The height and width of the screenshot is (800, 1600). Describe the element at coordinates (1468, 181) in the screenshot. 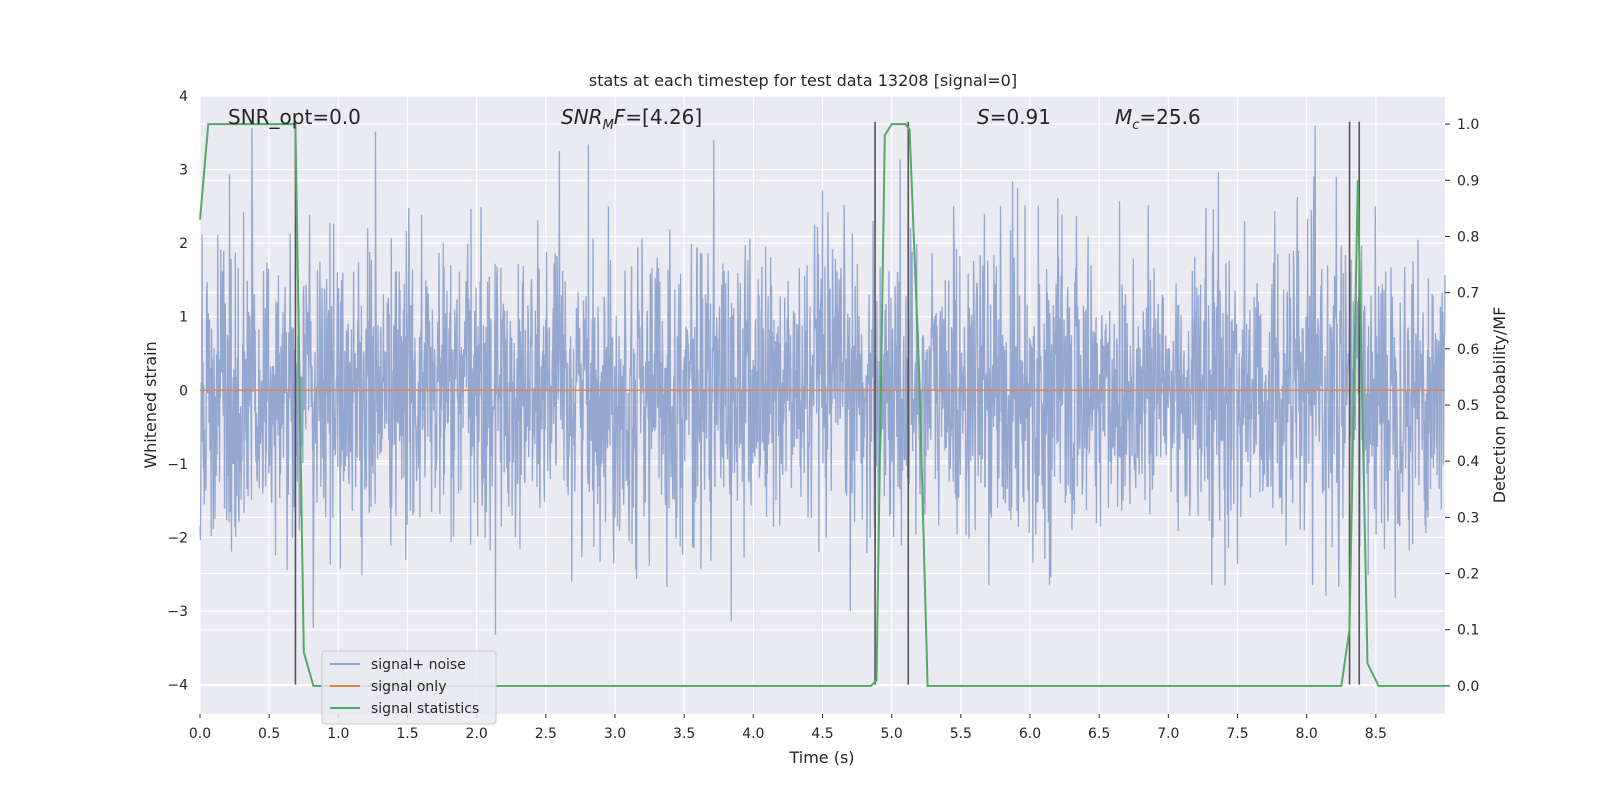

I see `y2-tick-label: 0.9` at that location.